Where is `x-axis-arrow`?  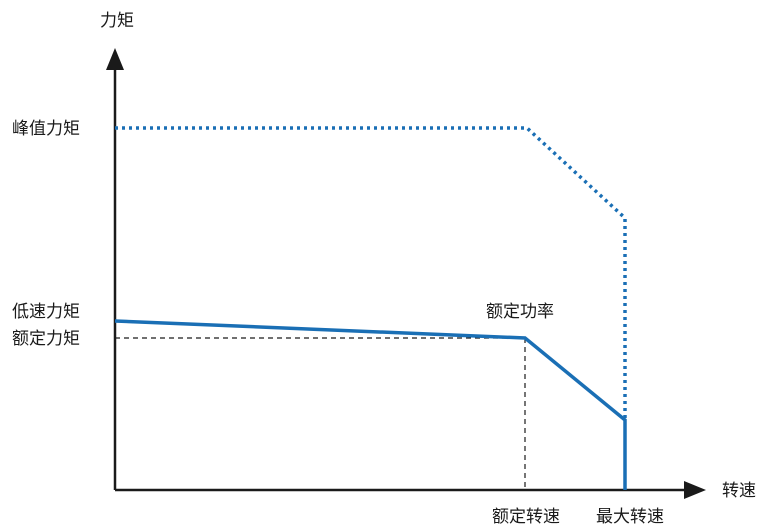 x-axis-arrow is located at coordinates (695, 490).